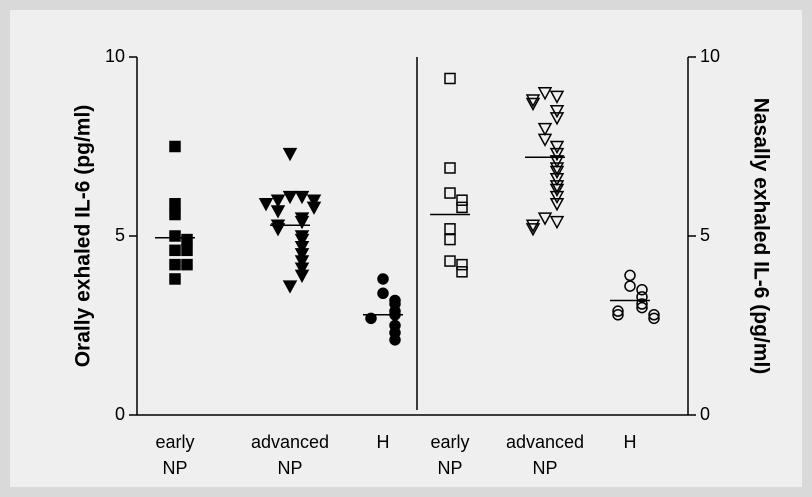  What do you see at coordinates (120, 235) in the screenshot?
I see `y-tick-label: 5` at bounding box center [120, 235].